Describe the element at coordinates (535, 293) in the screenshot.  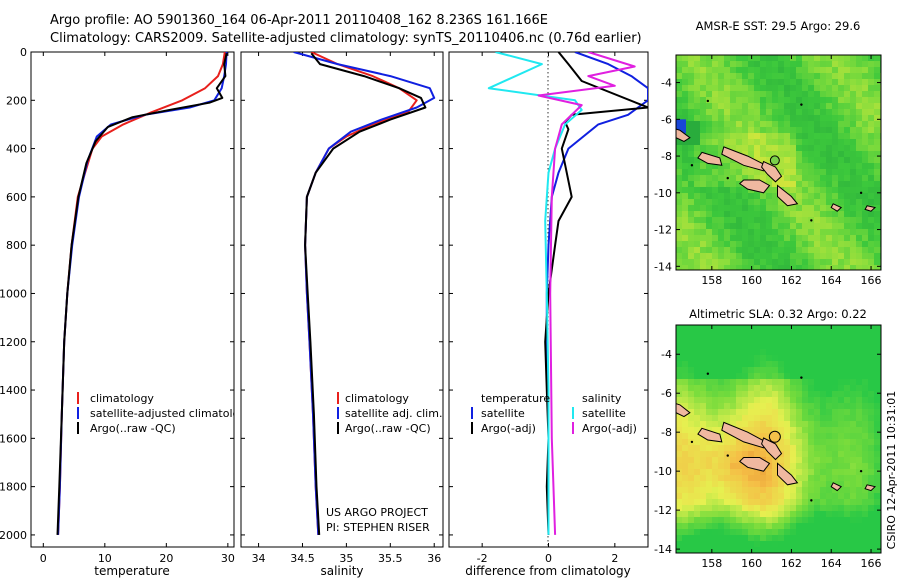
I see `series-line-satellite` at that location.